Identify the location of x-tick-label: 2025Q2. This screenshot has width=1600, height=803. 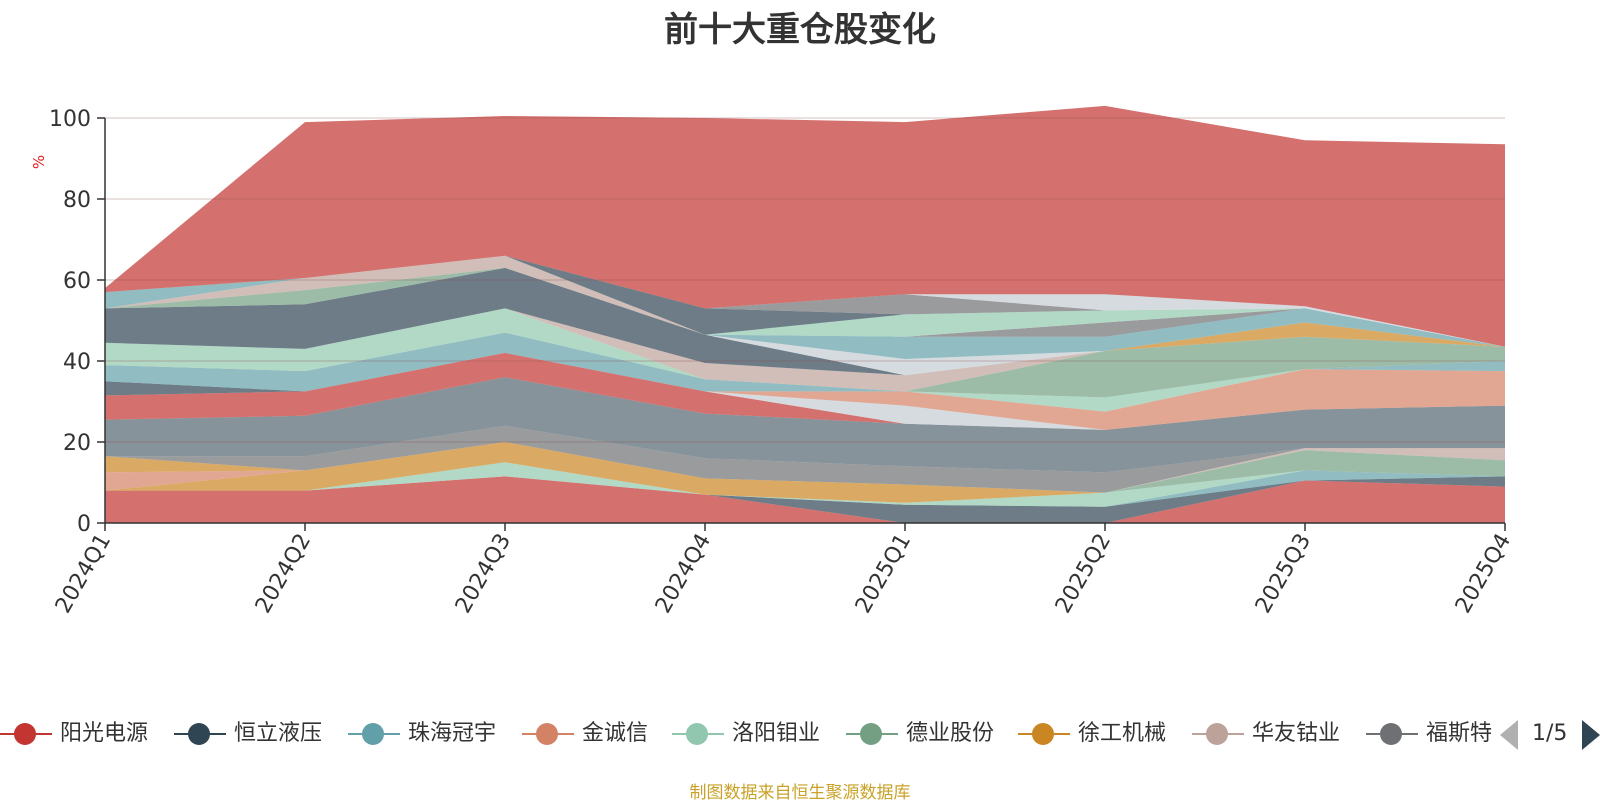
(1083, 574).